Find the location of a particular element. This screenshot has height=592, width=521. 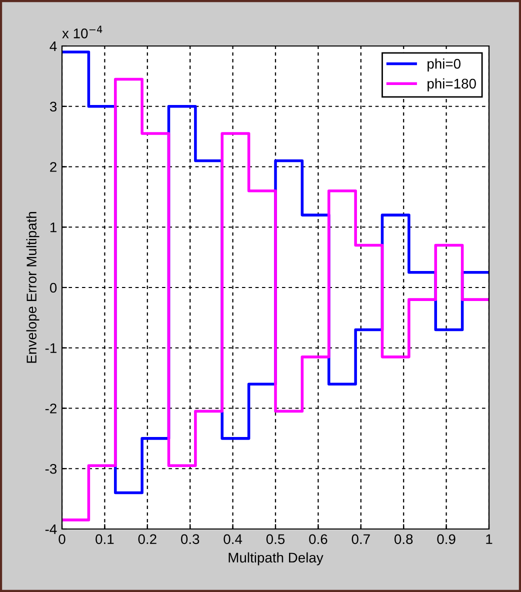

x-tick-label: 0.8 is located at coordinates (403, 539).